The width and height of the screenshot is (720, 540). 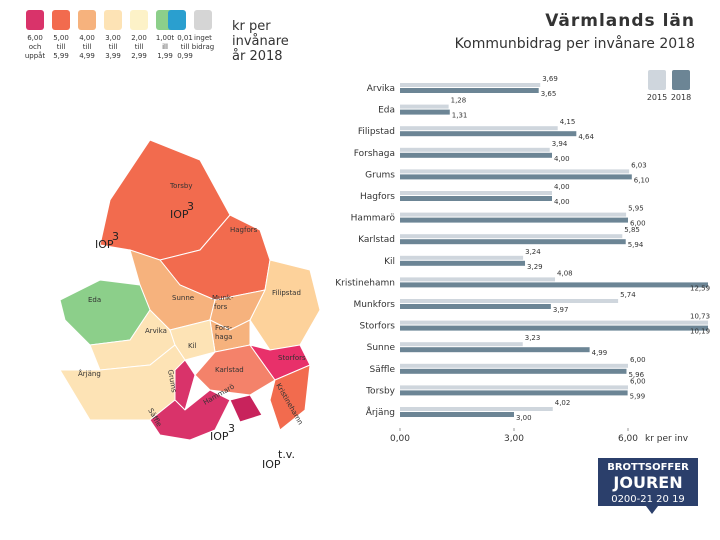 I want to click on logo-text: BROTTSOFFER, so click(x=648, y=467).